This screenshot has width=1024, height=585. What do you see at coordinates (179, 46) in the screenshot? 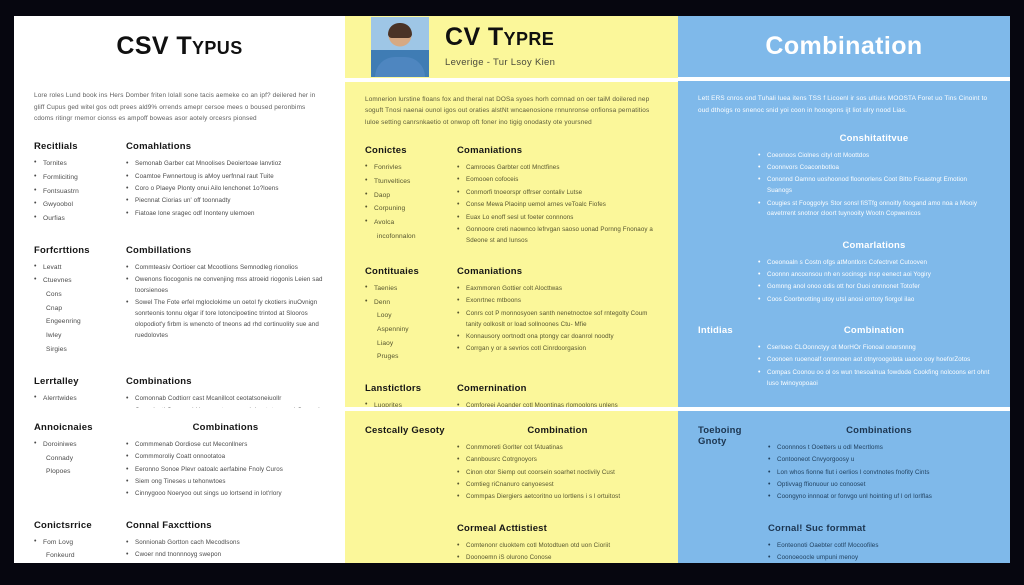
I see `page-title: CSV Typus` at bounding box center [179, 46].